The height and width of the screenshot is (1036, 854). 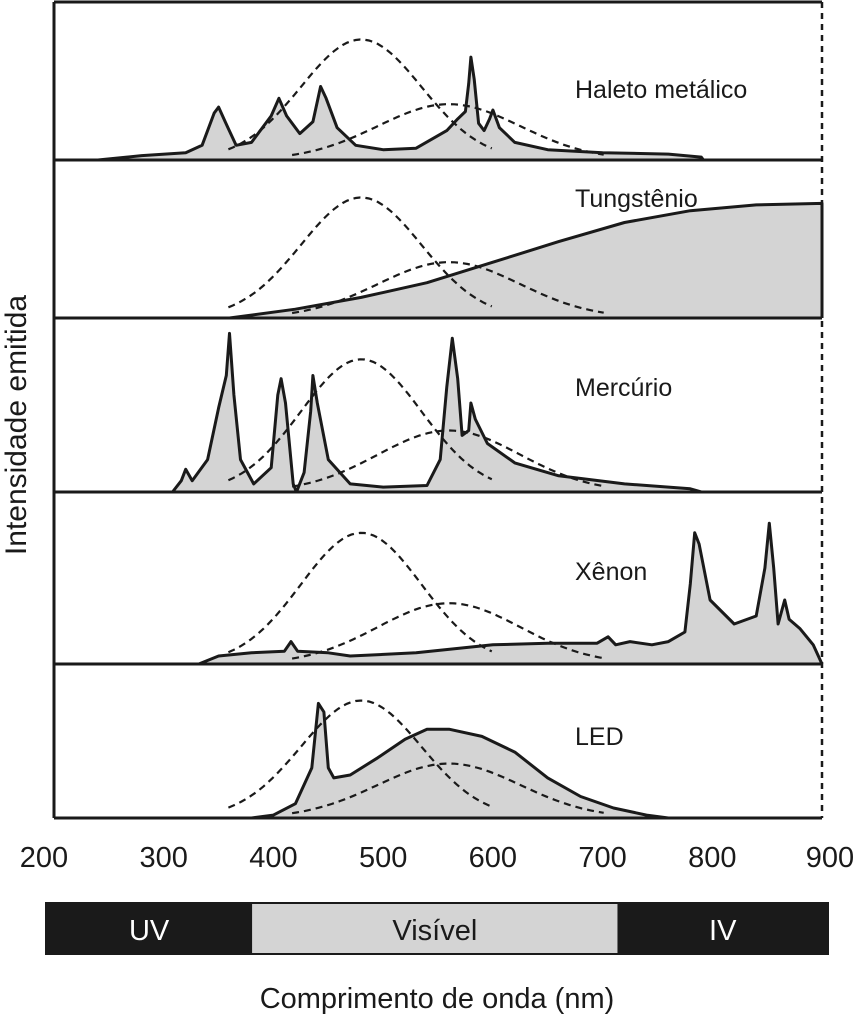 I want to click on x-tick-500: 500, so click(x=383, y=858).